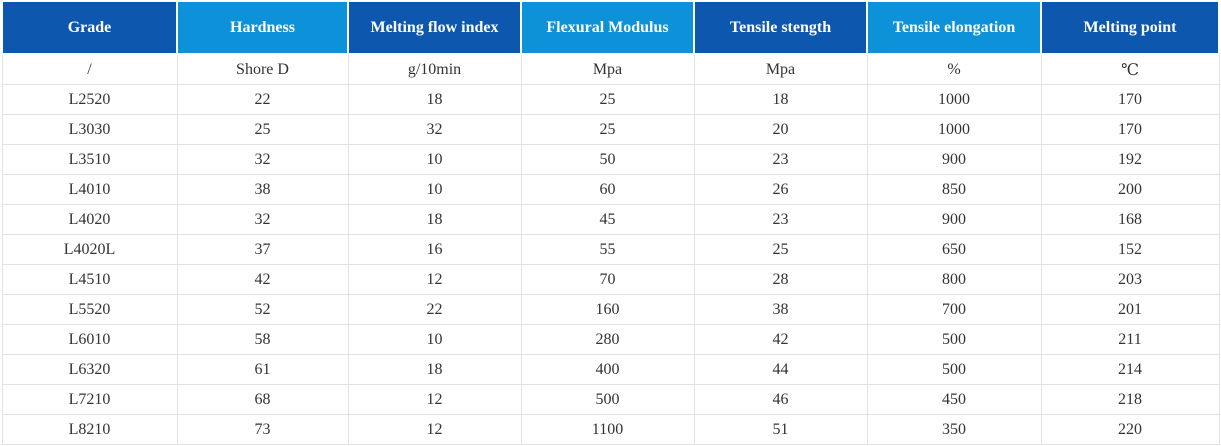 The width and height of the screenshot is (1221, 446). What do you see at coordinates (89, 399) in the screenshot?
I see `grade-cell: L7210` at bounding box center [89, 399].